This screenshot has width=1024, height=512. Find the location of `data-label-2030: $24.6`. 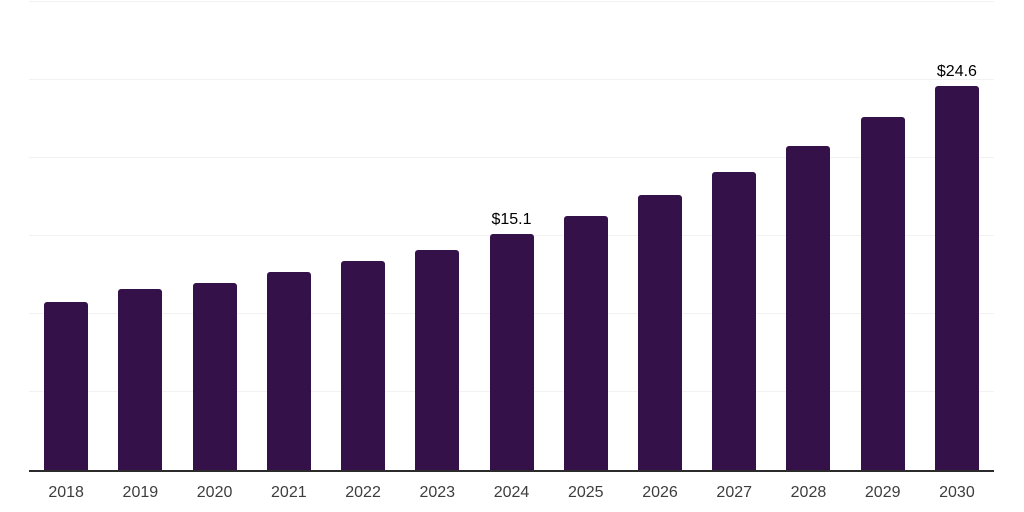

data-label-2030: $24.6 is located at coordinates (956, 72).